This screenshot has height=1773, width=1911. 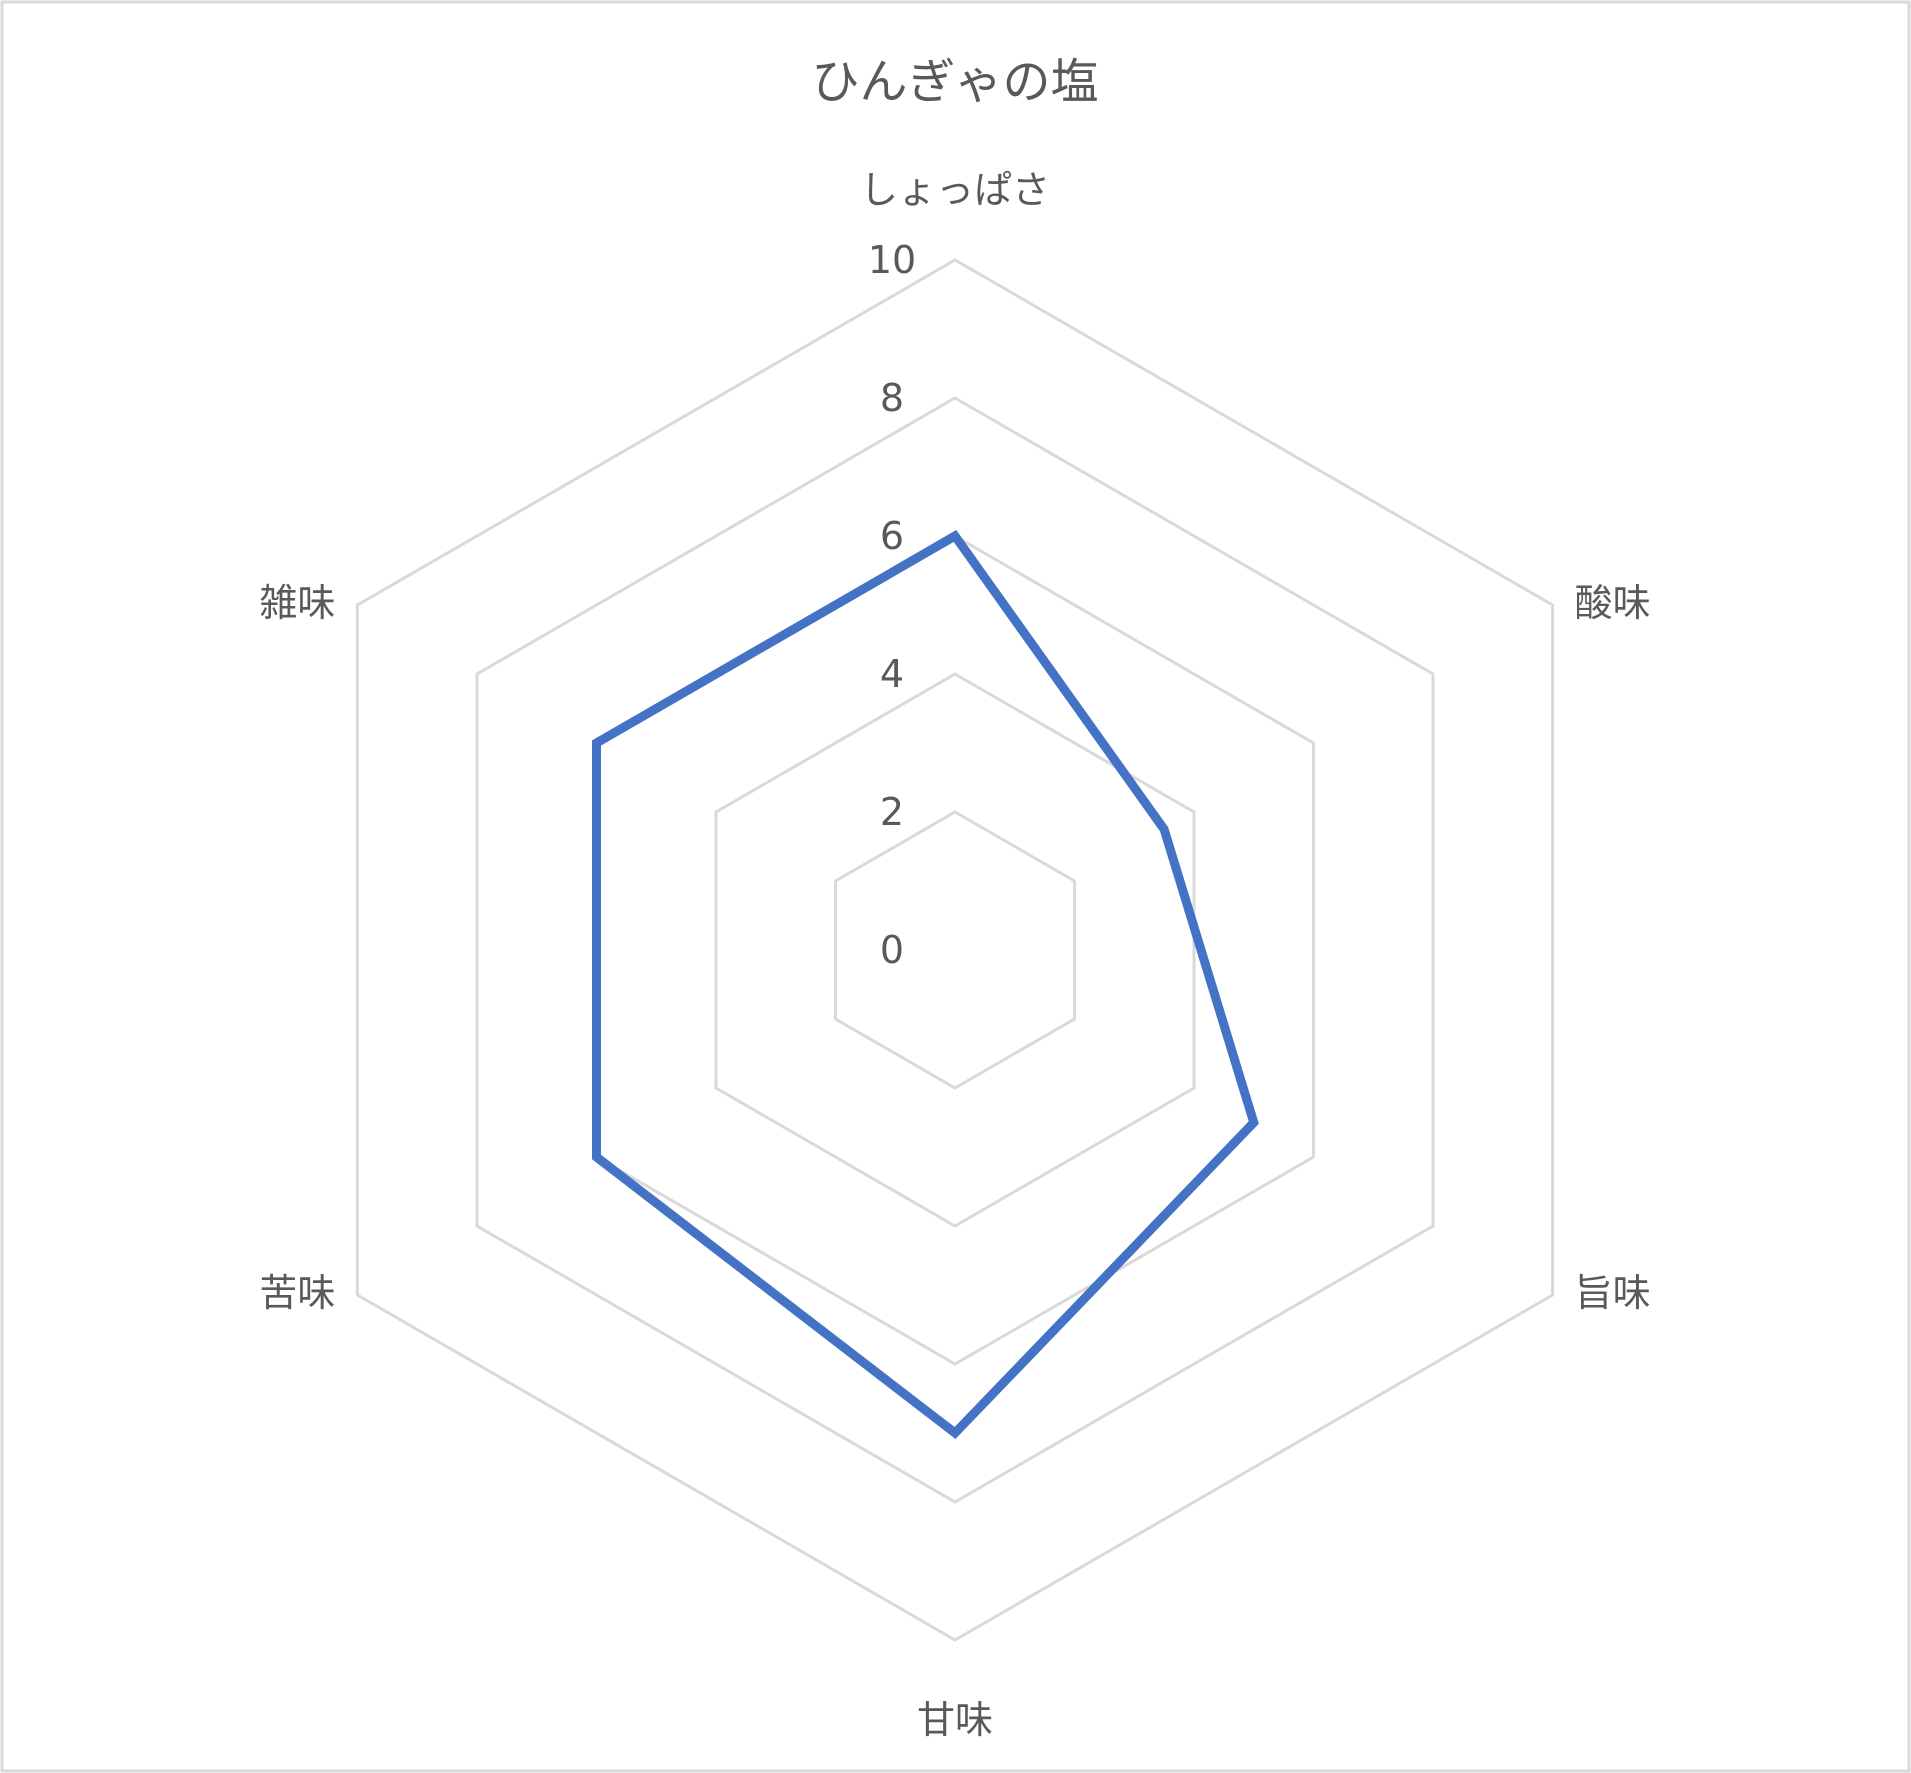 I want to click on category-label-1: しょっぱさ, so click(x=955, y=190).